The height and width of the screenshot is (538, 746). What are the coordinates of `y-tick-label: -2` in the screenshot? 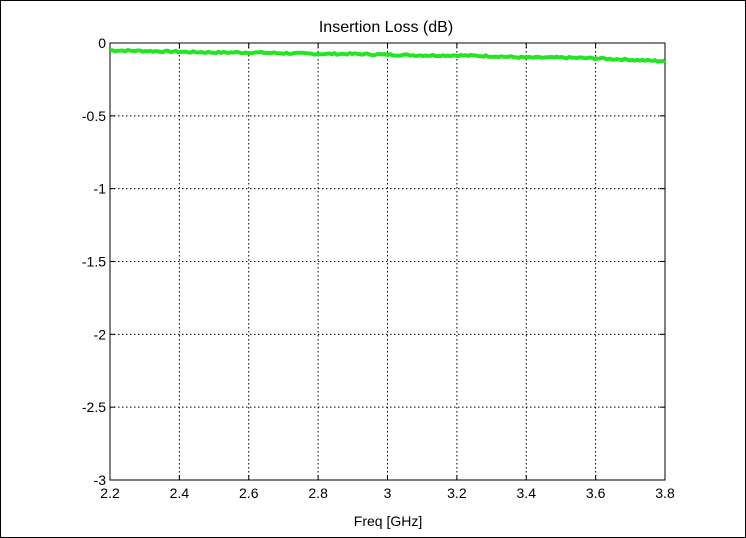 It's located at (100, 334).